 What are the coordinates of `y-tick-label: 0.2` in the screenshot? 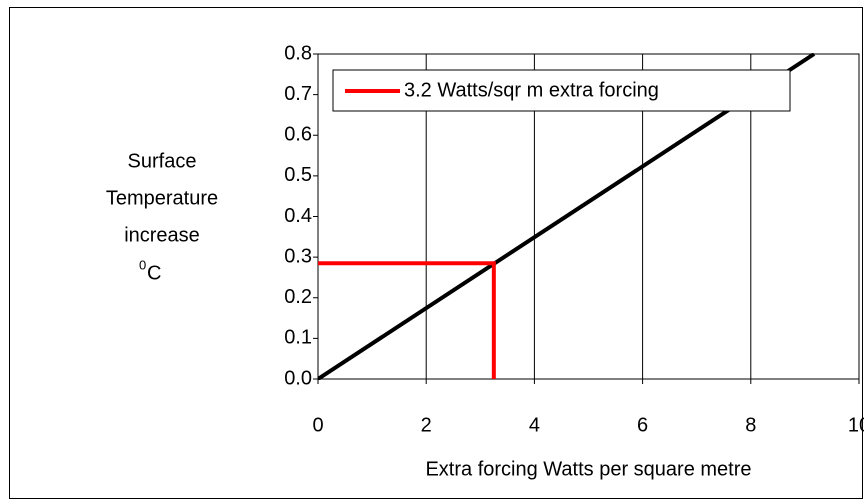 It's located at (298, 297).